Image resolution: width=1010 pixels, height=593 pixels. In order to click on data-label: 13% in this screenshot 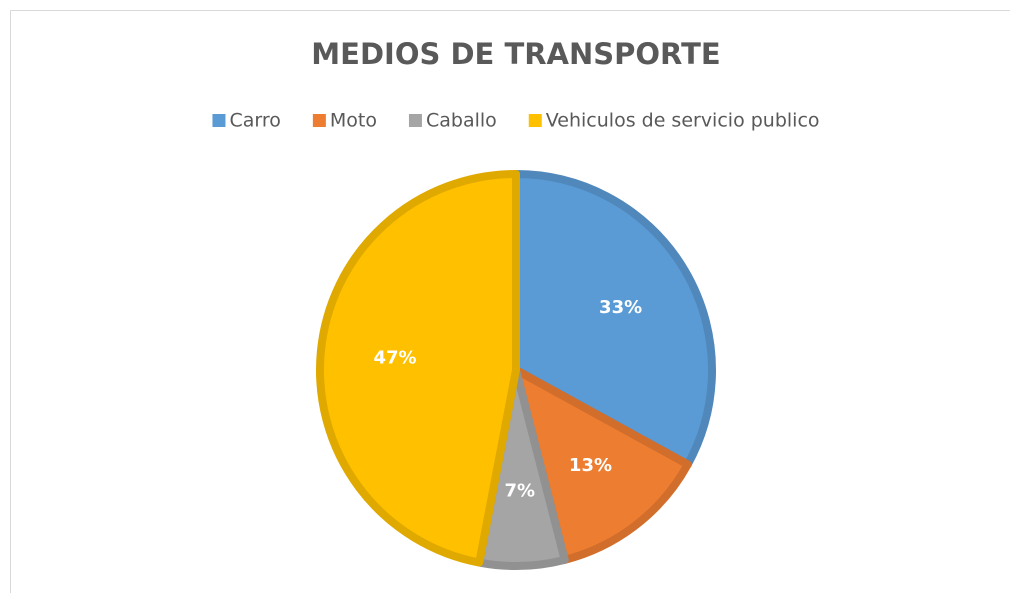, I will do `click(590, 465)`.